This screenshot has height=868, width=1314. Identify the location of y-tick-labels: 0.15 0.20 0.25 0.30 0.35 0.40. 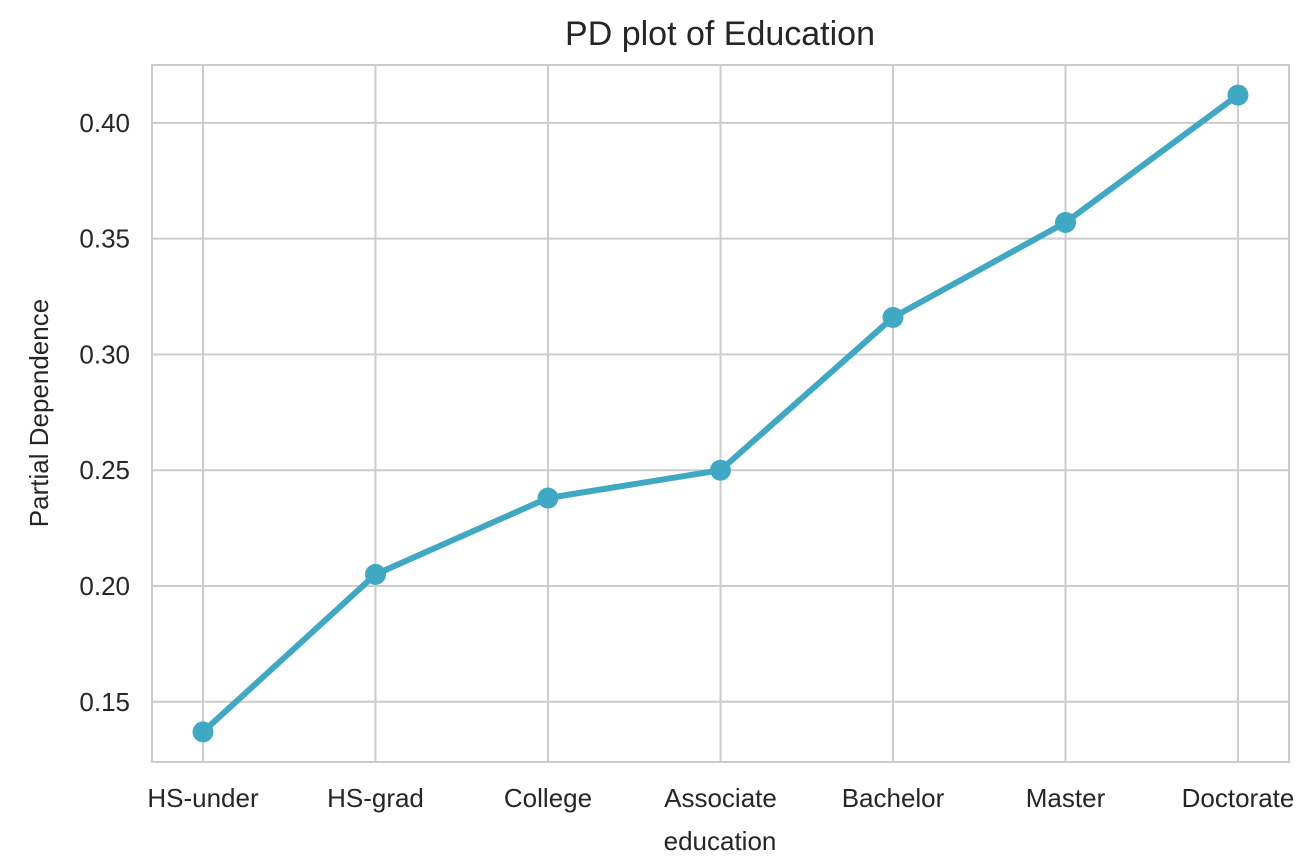
(104, 412).